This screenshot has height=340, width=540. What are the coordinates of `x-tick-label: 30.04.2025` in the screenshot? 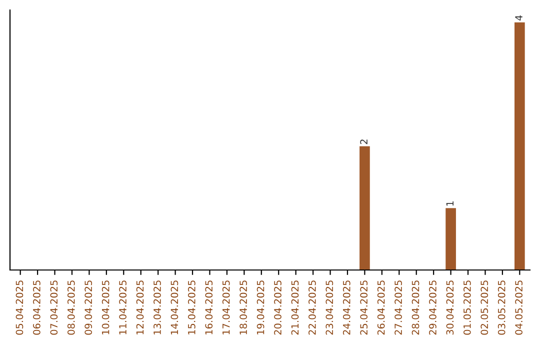 It's located at (450, 307).